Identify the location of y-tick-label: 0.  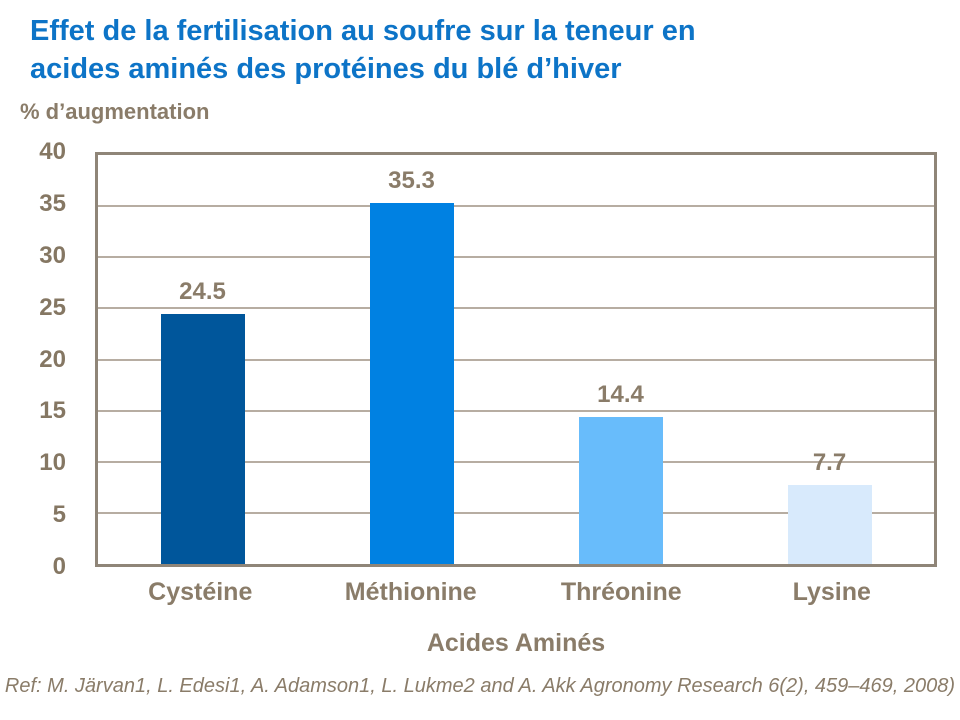
(59, 566).